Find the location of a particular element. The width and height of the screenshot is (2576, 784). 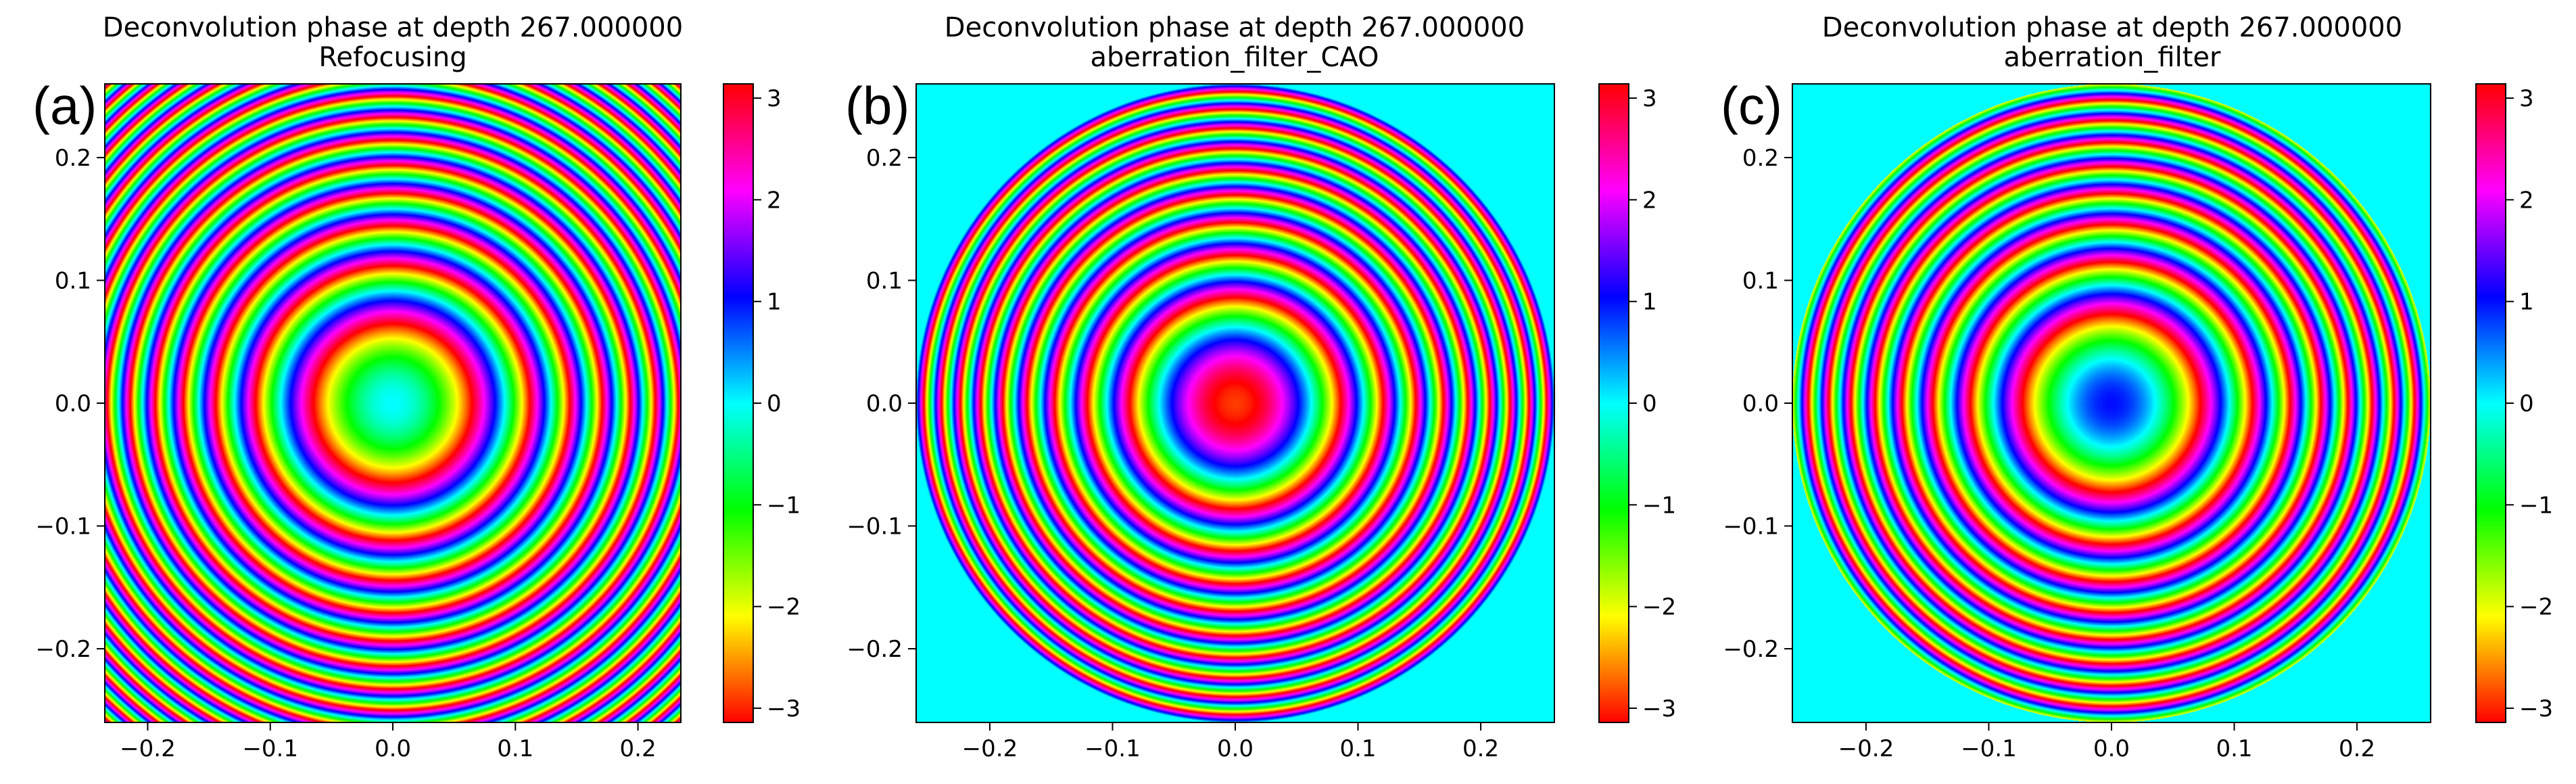

panel-b-x-tick-label: 0.2 is located at coordinates (1480, 749).